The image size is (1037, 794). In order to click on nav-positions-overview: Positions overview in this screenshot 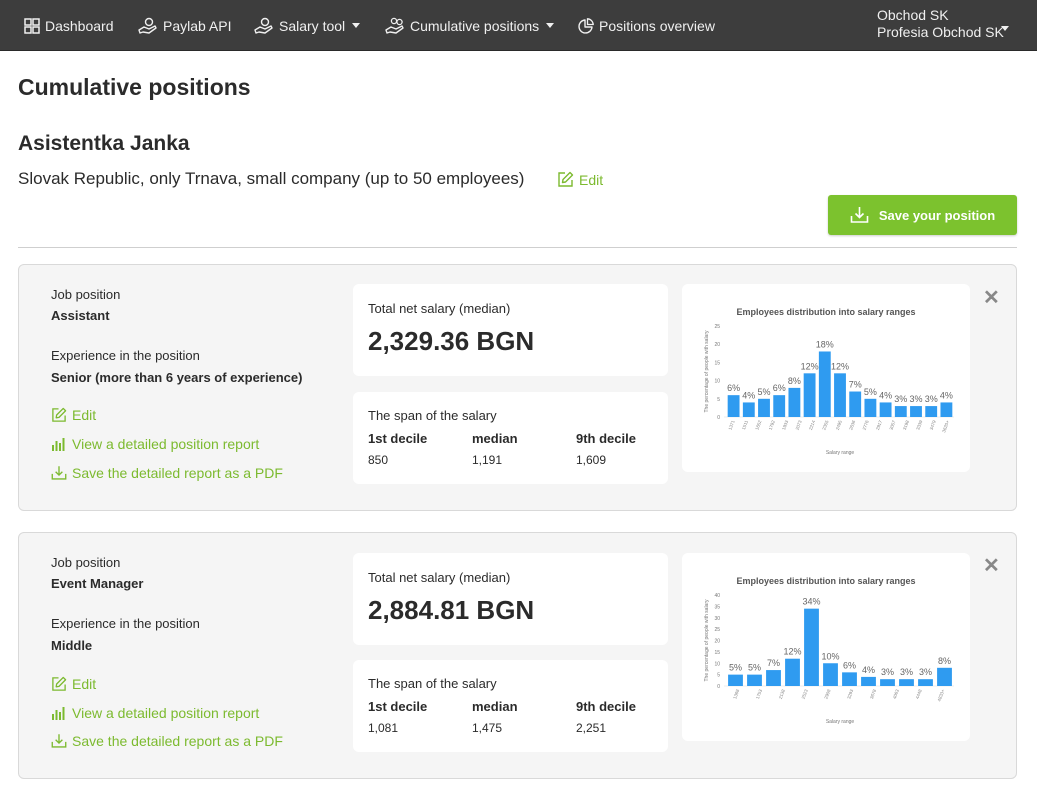, I will do `click(646, 25)`.